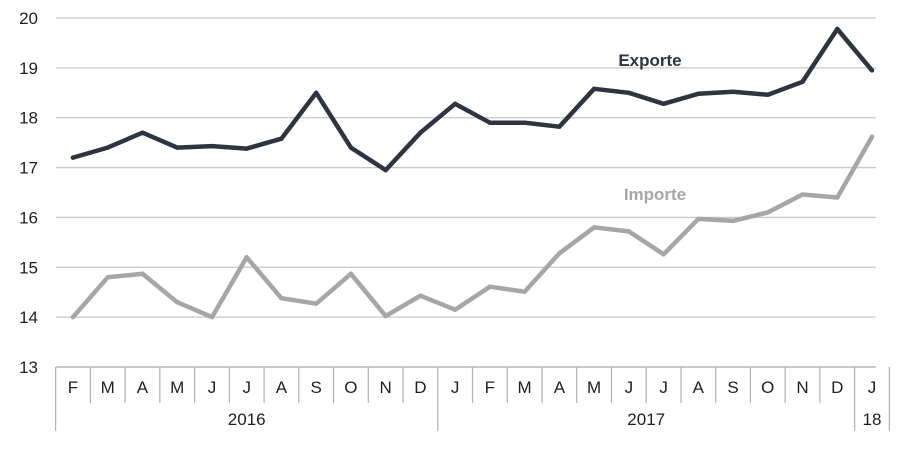 The image size is (900, 450). Describe the element at coordinates (28, 193) in the screenshot. I see `y-axis-tick-labels: 13 14 15 16 17 18 19 20` at that location.